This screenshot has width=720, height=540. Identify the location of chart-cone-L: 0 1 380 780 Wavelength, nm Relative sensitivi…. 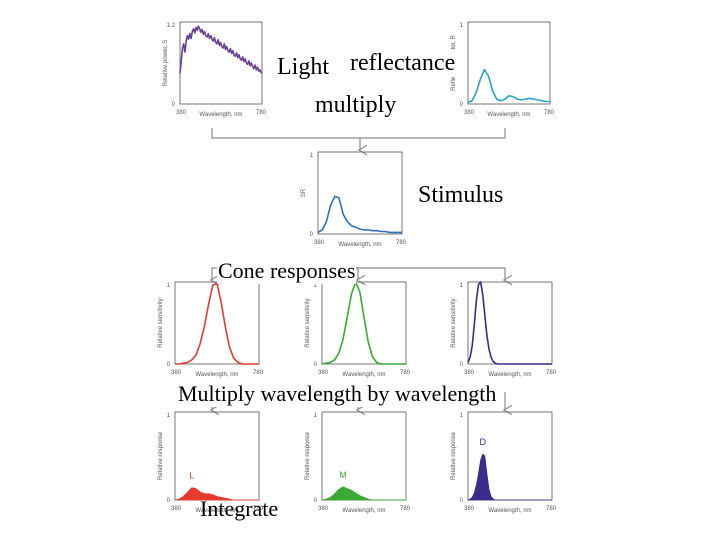
(211, 329).